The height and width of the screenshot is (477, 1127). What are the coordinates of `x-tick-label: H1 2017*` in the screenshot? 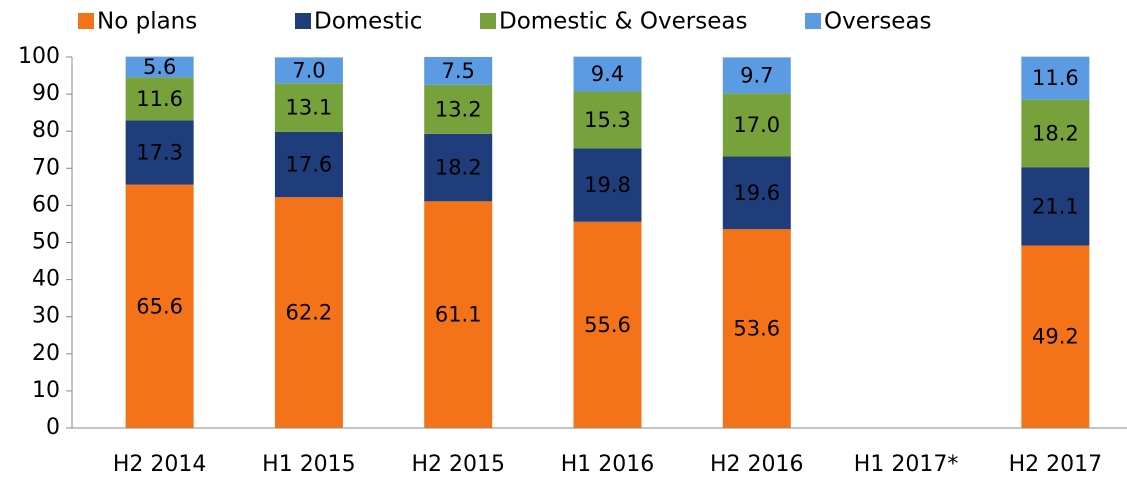 It's located at (906, 464).